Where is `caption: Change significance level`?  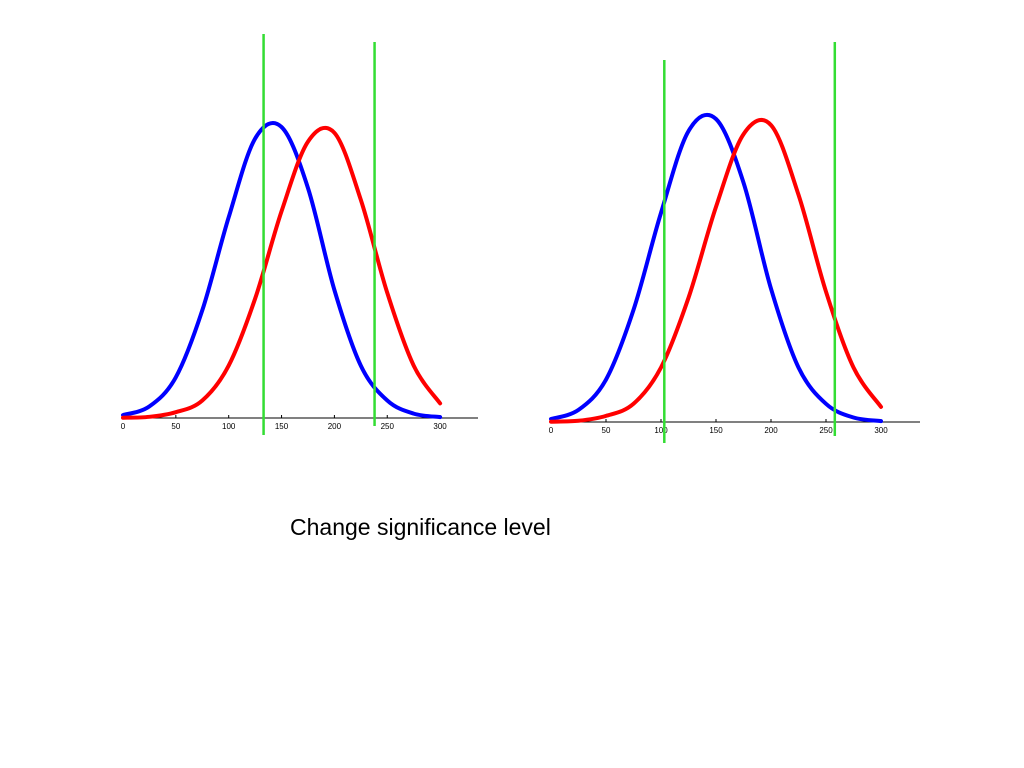
caption: Change significance level is located at coordinates (420, 527).